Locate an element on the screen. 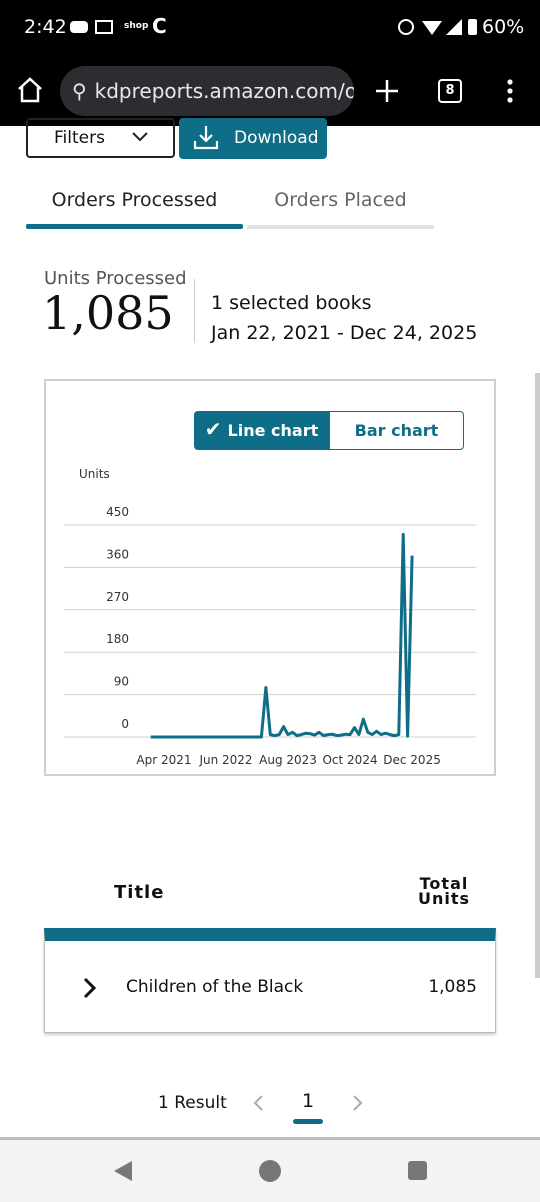  url: kdpreports.amazon.com/or is located at coordinates (224, 91).